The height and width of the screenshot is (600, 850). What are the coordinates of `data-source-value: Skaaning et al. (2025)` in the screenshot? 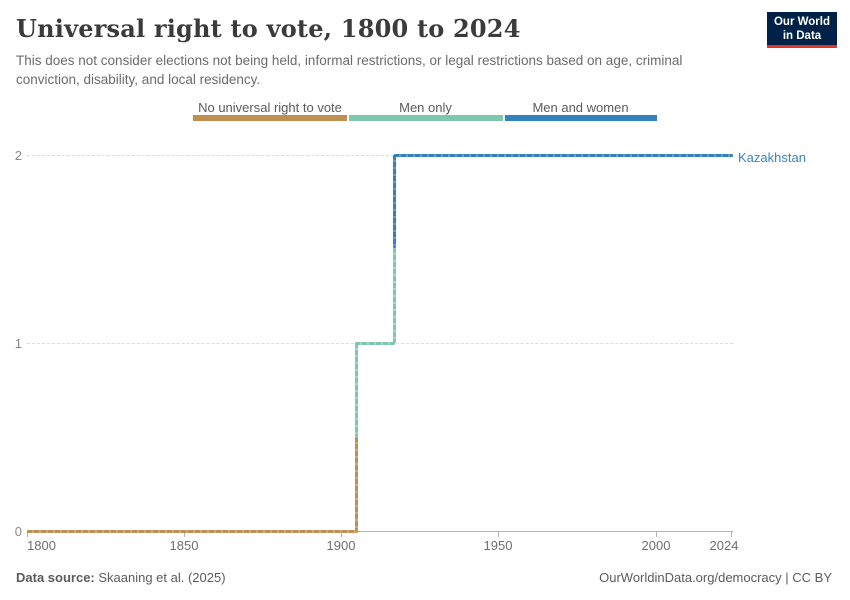 It's located at (160, 577).